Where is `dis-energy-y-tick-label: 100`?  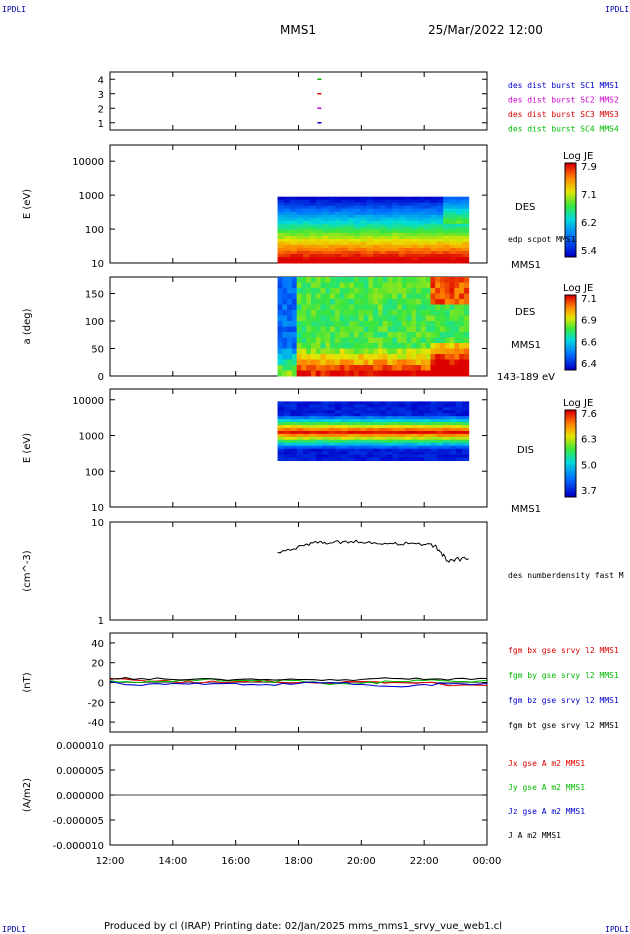
dis-energy-y-tick-label: 100 is located at coordinates (94, 472).